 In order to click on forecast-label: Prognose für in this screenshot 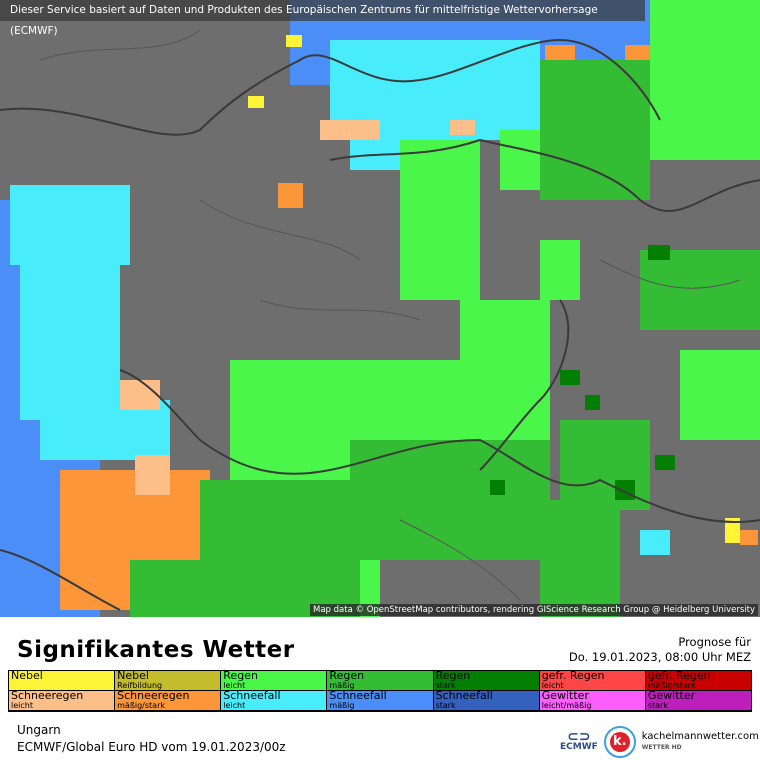, I will do `click(714, 642)`.